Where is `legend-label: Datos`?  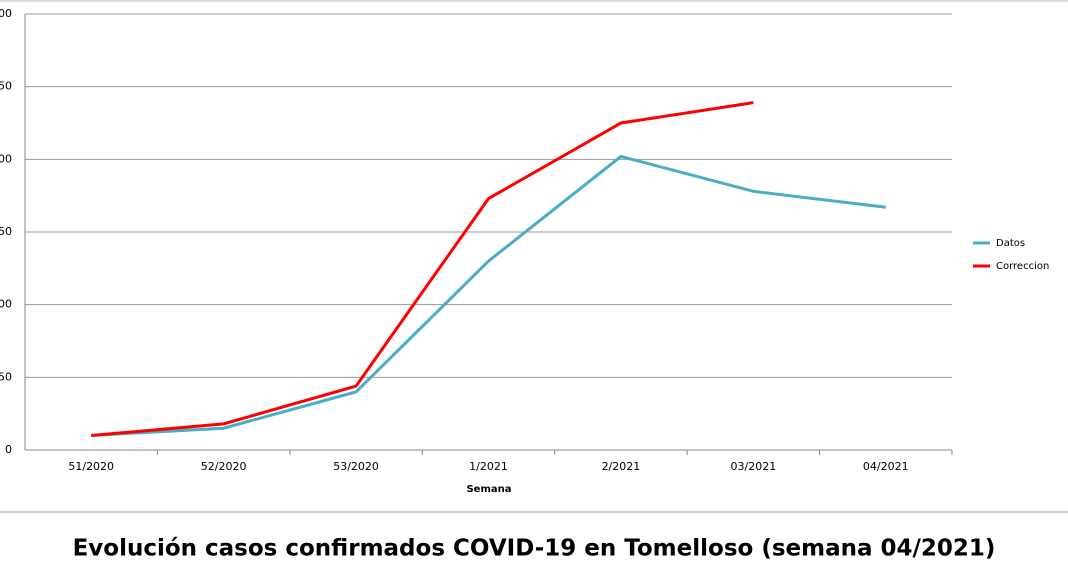
legend-label: Datos is located at coordinates (1010, 243).